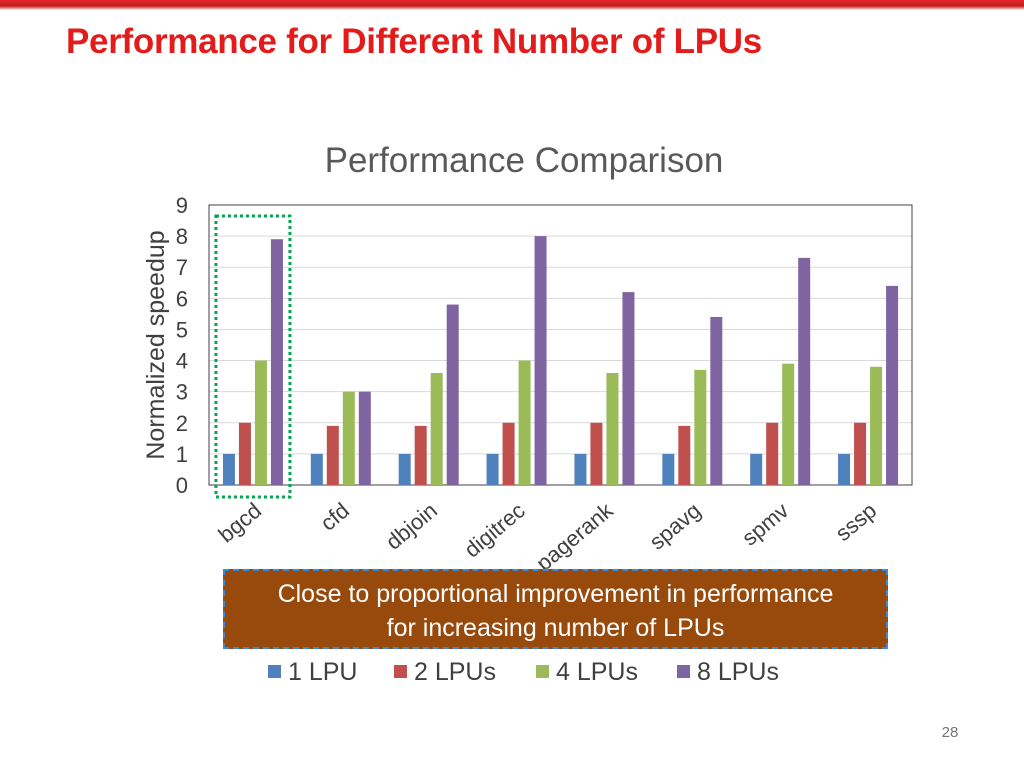 Image resolution: width=1024 pixels, height=768 pixels. What do you see at coordinates (892, 385) in the screenshot?
I see `bar-8-lpus-sssp` at bounding box center [892, 385].